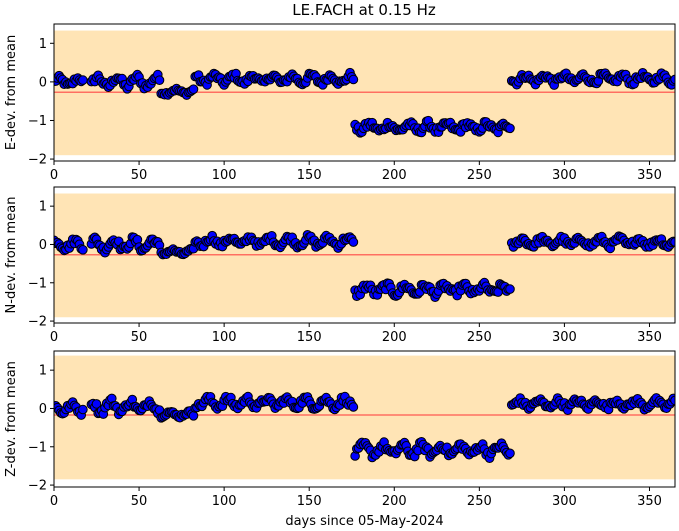 This screenshot has width=679, height=531. I want to click on y-axis-label: Z-dev. from mean, so click(11, 419).